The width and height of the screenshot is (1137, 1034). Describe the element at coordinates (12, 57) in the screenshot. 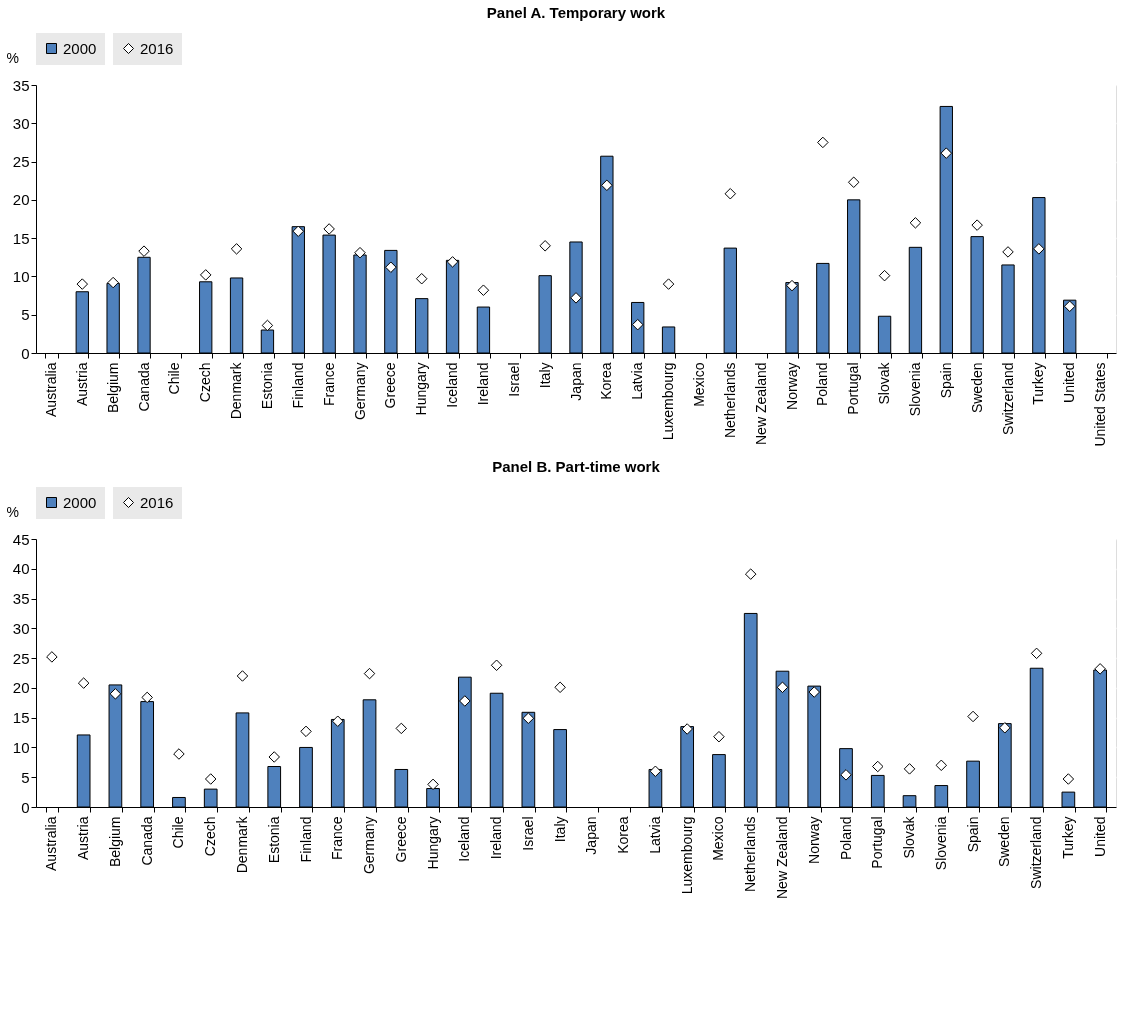

I see `y-axis-title: %` at that location.